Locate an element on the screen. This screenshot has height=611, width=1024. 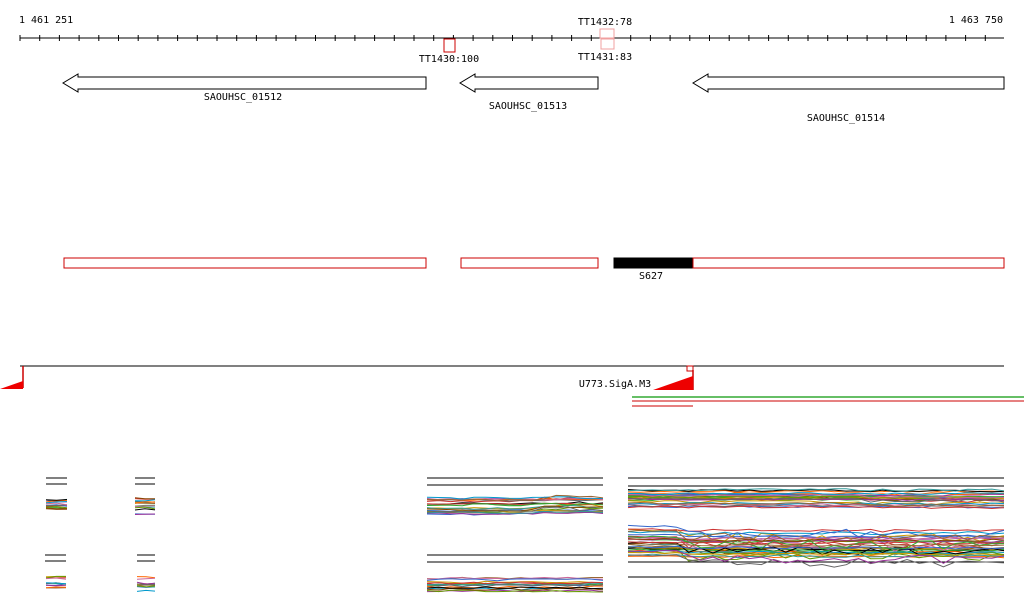
coordinate-ruler: 1 461 251 1 463 750 is located at coordinates (511, 28).